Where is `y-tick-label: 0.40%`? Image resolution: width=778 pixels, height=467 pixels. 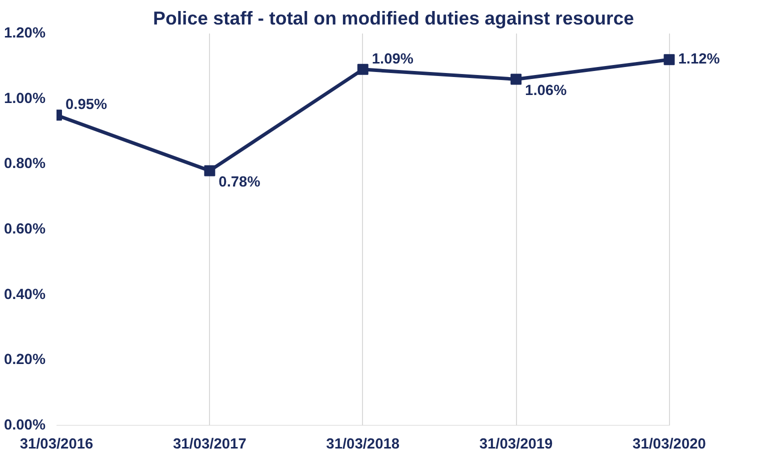 y-tick-label: 0.40% is located at coordinates (25, 294).